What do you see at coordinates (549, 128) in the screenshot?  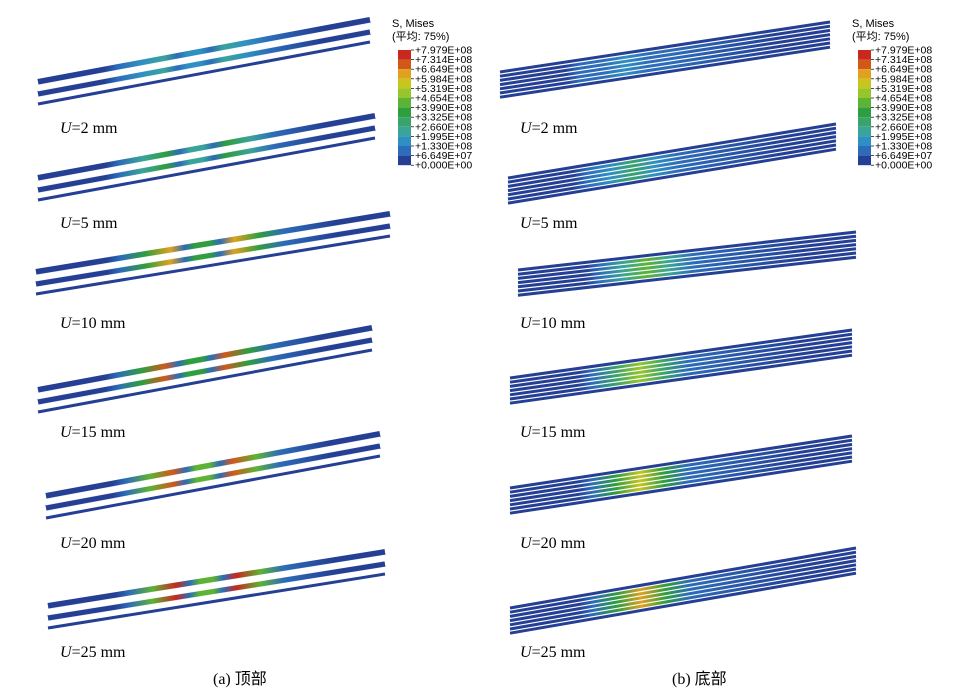 I see `u-label-bottom-0: U=2 mm` at bounding box center [549, 128].